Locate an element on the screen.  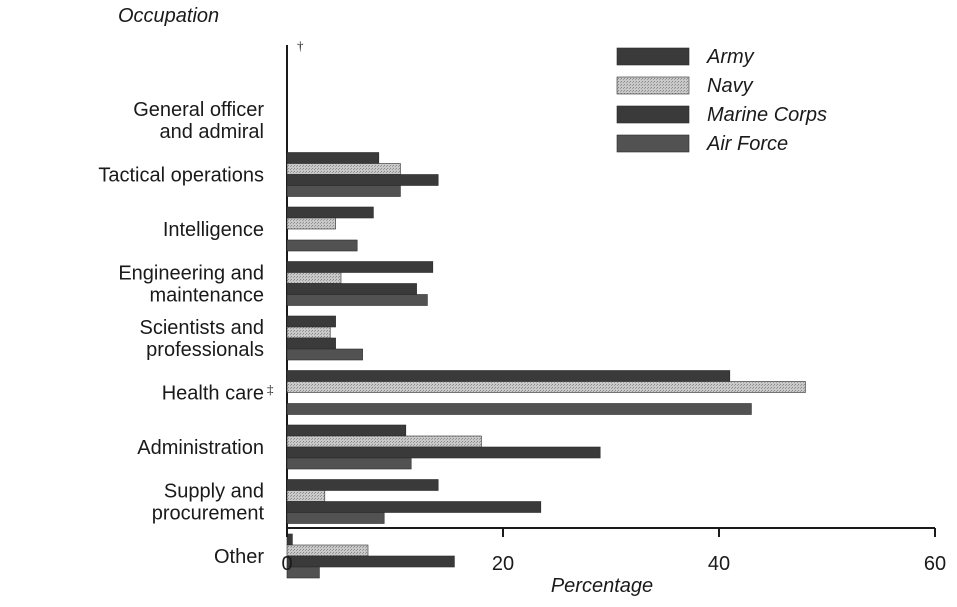
legend-label: Army is located at coordinates (730, 57).